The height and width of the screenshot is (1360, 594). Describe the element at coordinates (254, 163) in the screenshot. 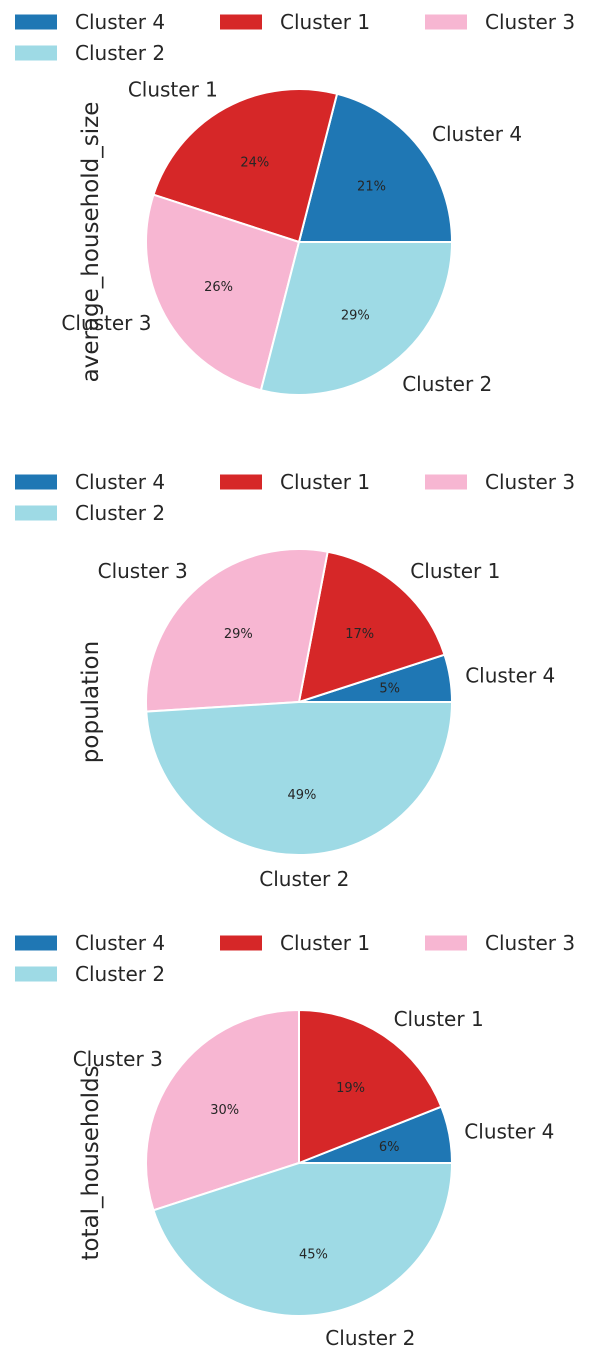

I see `slice-percent-label: 24%` at that location.